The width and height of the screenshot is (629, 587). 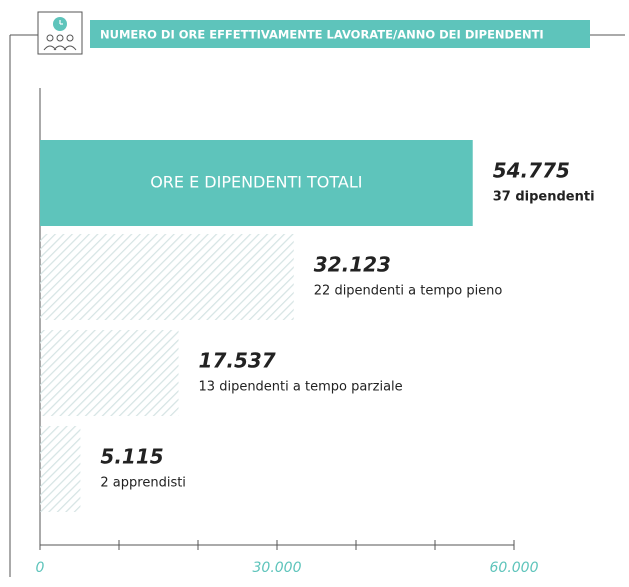 What do you see at coordinates (408, 291) in the screenshot?
I see `sublabel: 22 dipendenti a tempo pieno` at bounding box center [408, 291].